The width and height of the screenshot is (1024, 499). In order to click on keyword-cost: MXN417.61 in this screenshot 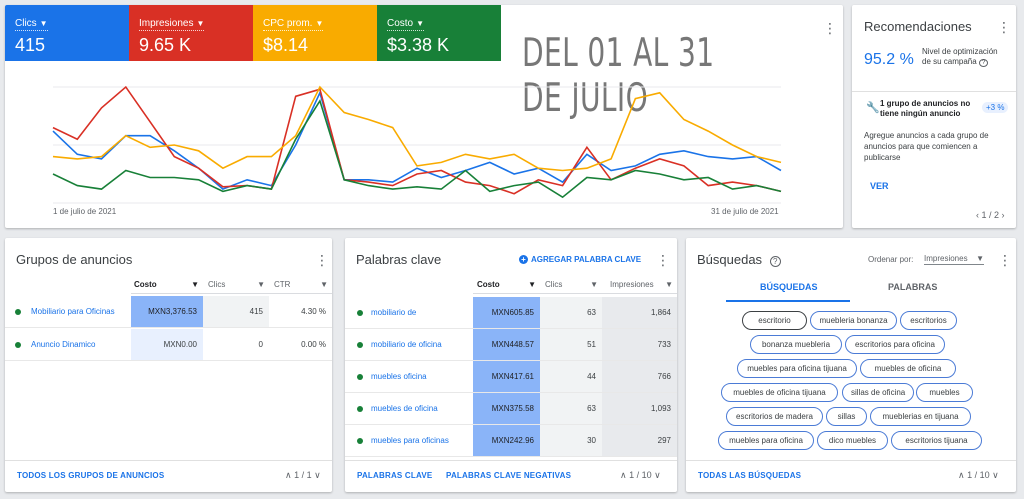, I will do `click(506, 376)`.